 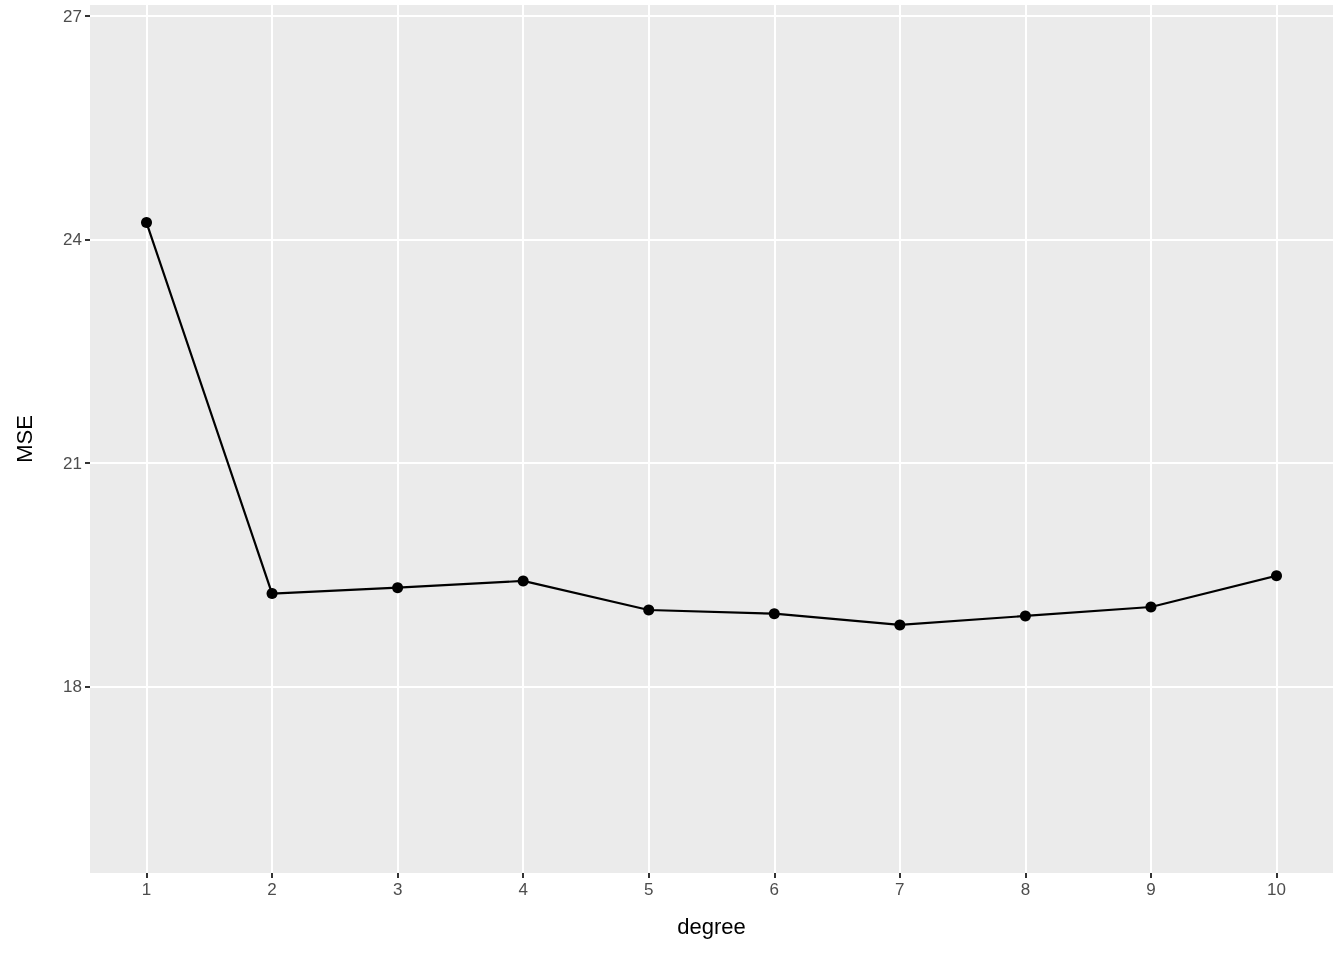 What do you see at coordinates (146, 889) in the screenshot?
I see `x-tick-label: 1` at bounding box center [146, 889].